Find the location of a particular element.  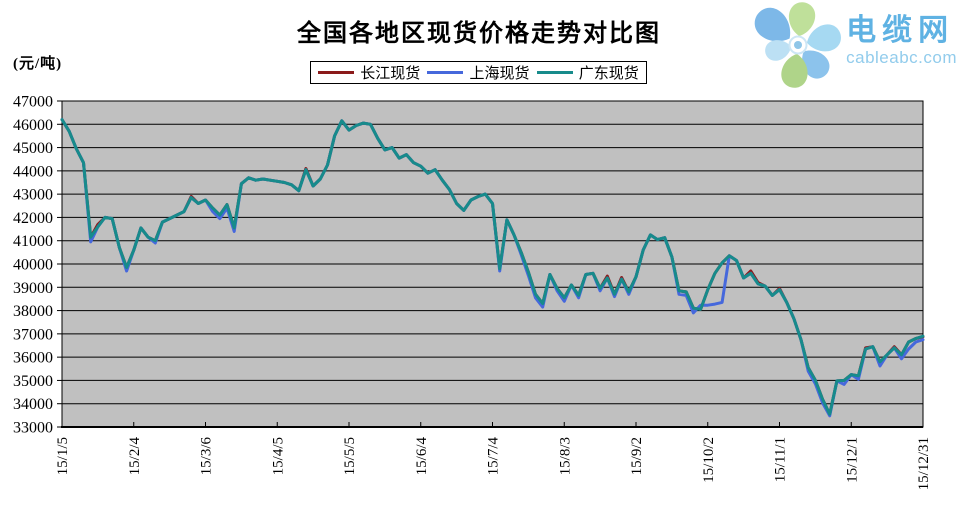

y-tick-label: 34000 is located at coordinates (33, 404).